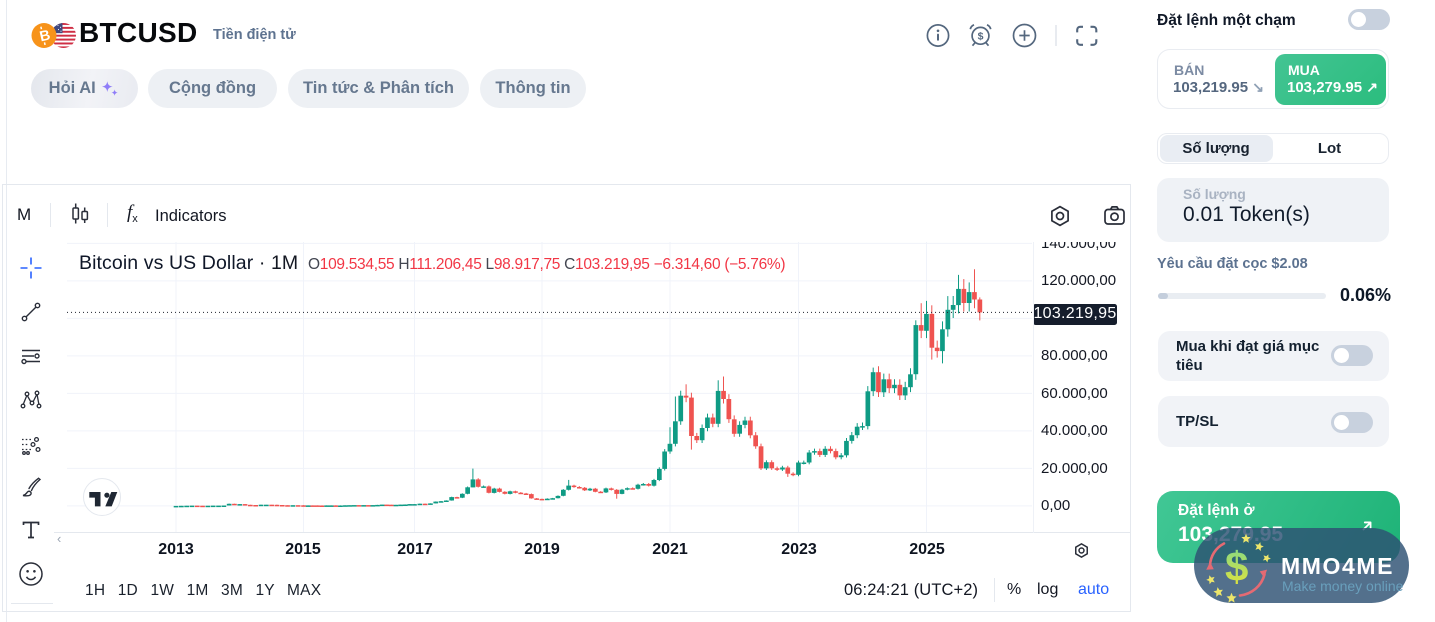 The width and height of the screenshot is (1435, 622). What do you see at coordinates (45, 36) in the screenshot?
I see `svg-text: B` at bounding box center [45, 36].